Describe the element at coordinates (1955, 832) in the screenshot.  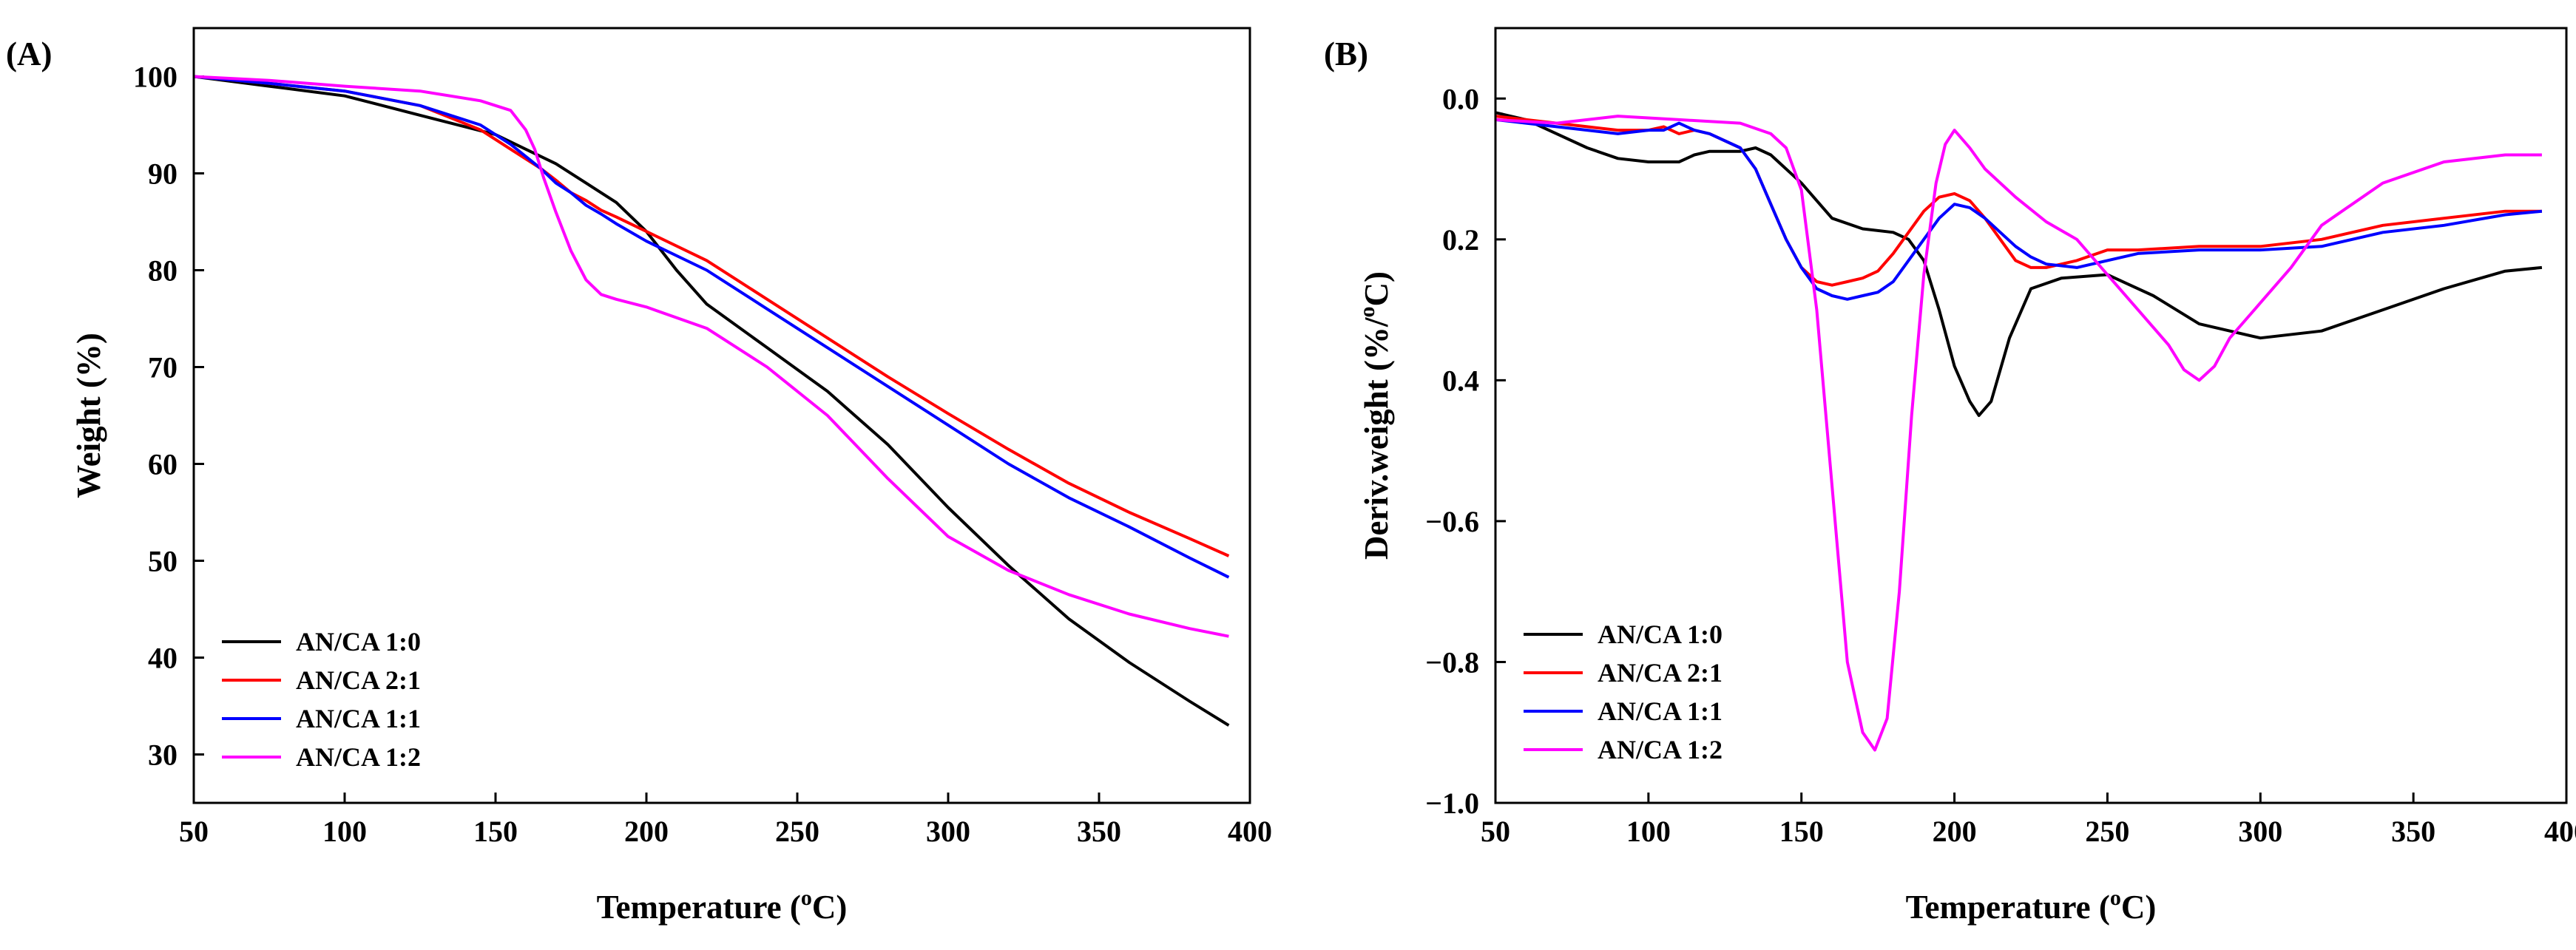
I see `x-tick-label-b: 200` at that location.